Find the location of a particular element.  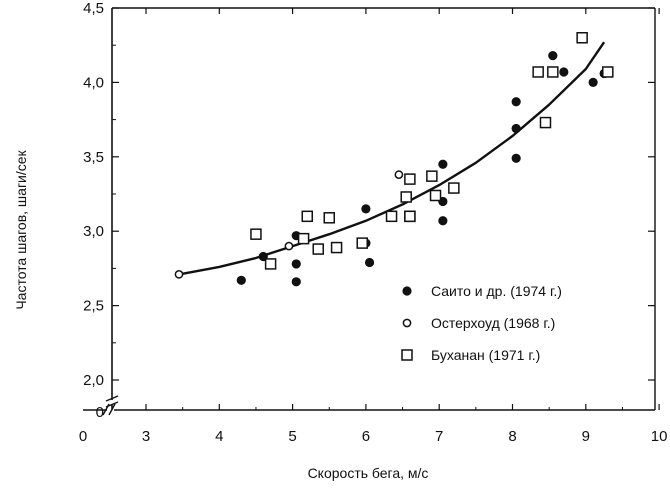

x-tick-label: 5 is located at coordinates (292, 436).